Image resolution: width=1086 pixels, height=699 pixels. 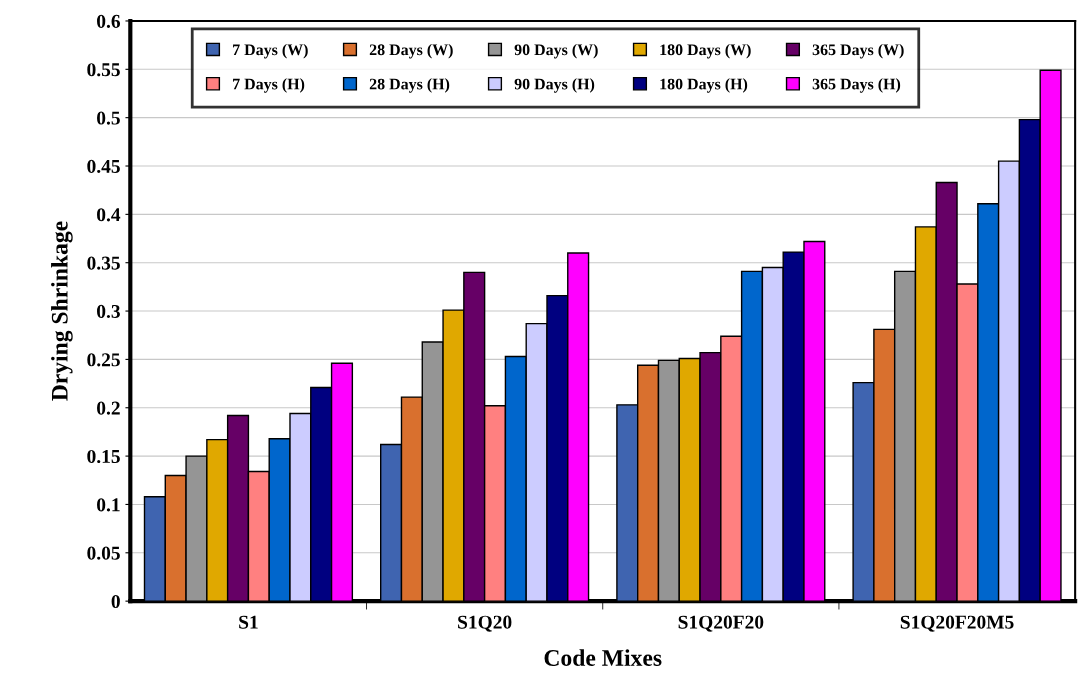 I want to click on legend-label: 7 Days (H), so click(x=269, y=85).